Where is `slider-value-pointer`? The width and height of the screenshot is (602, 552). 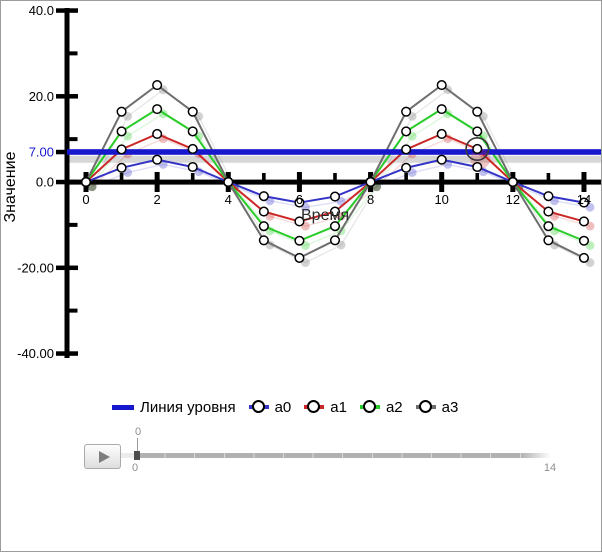 slider-value-pointer is located at coordinates (137, 444).